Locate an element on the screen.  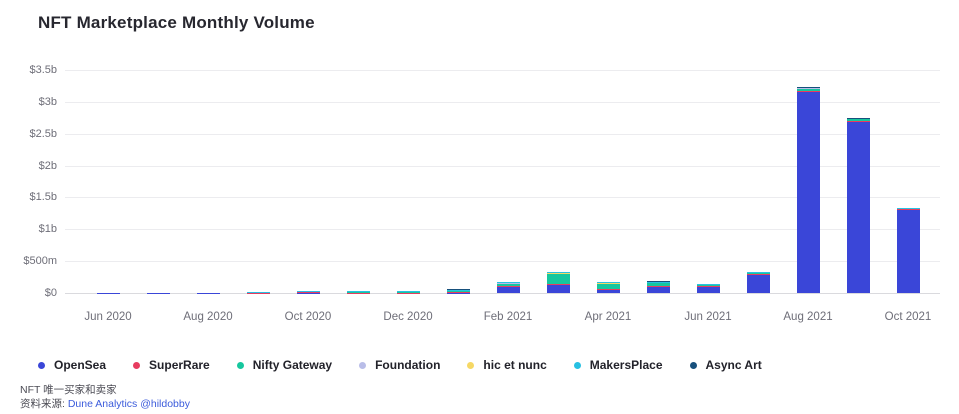
x-tick-label: Oct 2021 is located at coordinates (908, 317).